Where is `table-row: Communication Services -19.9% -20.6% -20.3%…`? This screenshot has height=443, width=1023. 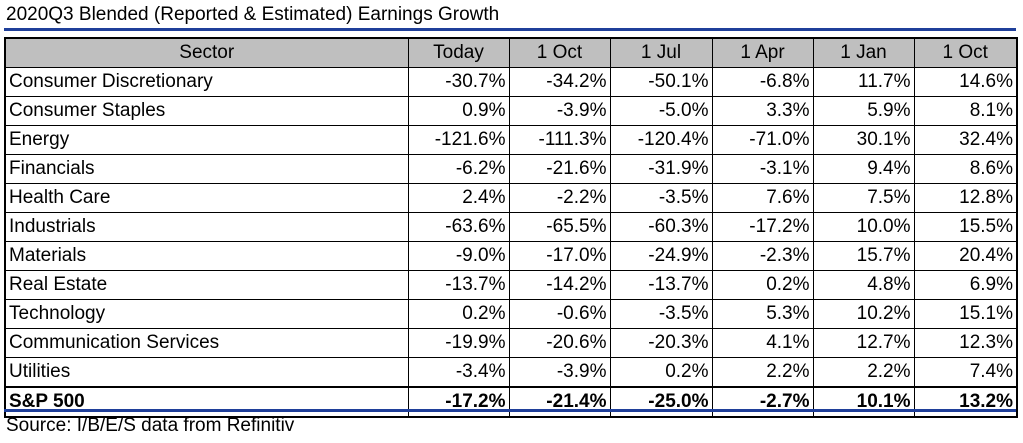 table-row: Communication Services -19.9% -20.6% -20.3%… is located at coordinates (511, 343).